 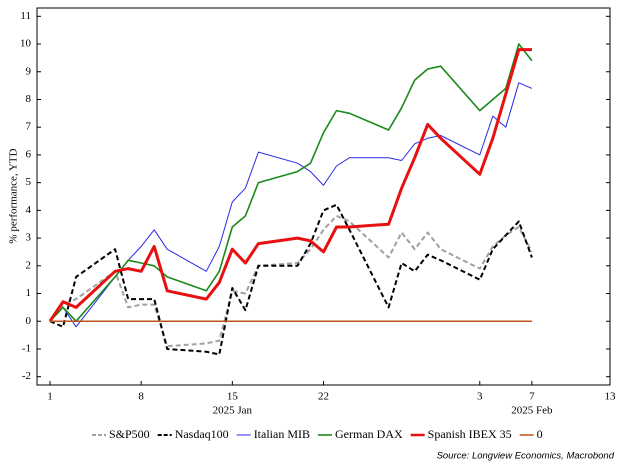 What do you see at coordinates (532, 397) in the screenshot?
I see `x-tick-label: 7` at bounding box center [532, 397].